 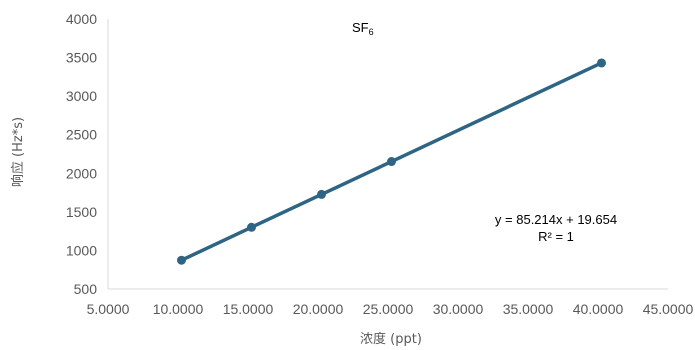 I want to click on y-tick-label: 1000, so click(x=81, y=250).